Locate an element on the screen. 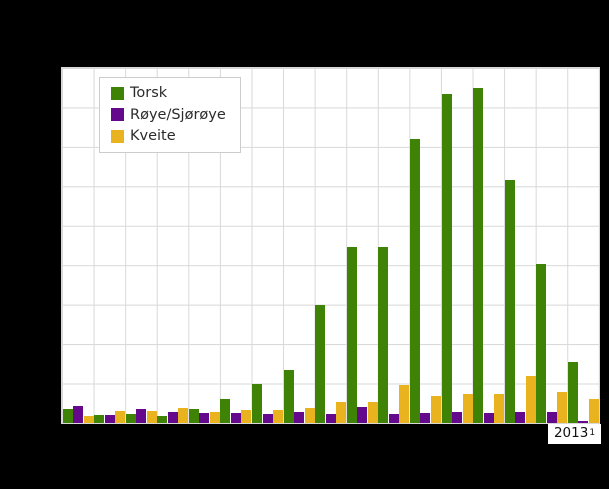  bar-torsk-2010 is located at coordinates (478, 255).